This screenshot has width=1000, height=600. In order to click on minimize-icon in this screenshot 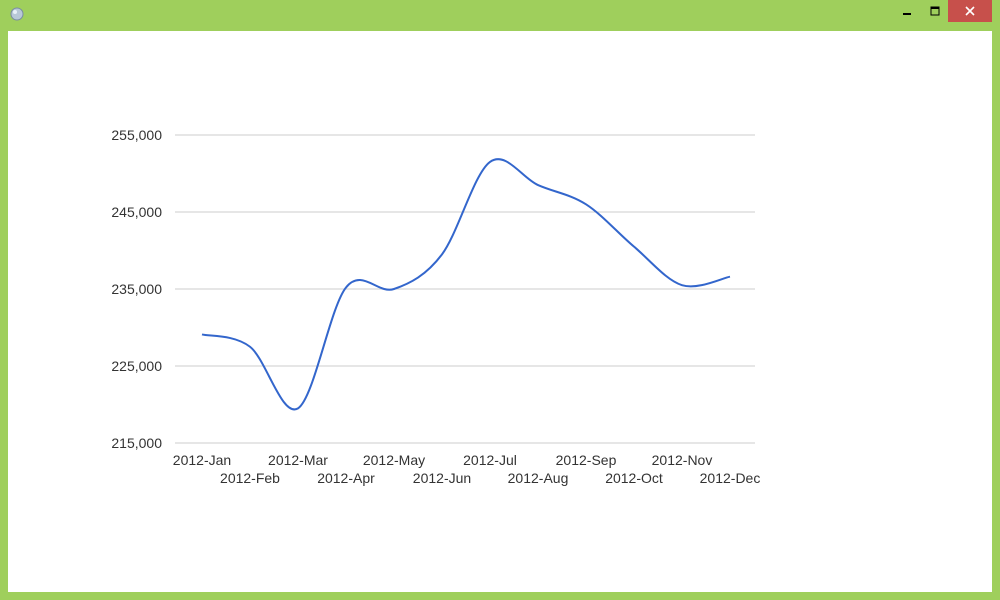, I will do `click(907, 14)`.